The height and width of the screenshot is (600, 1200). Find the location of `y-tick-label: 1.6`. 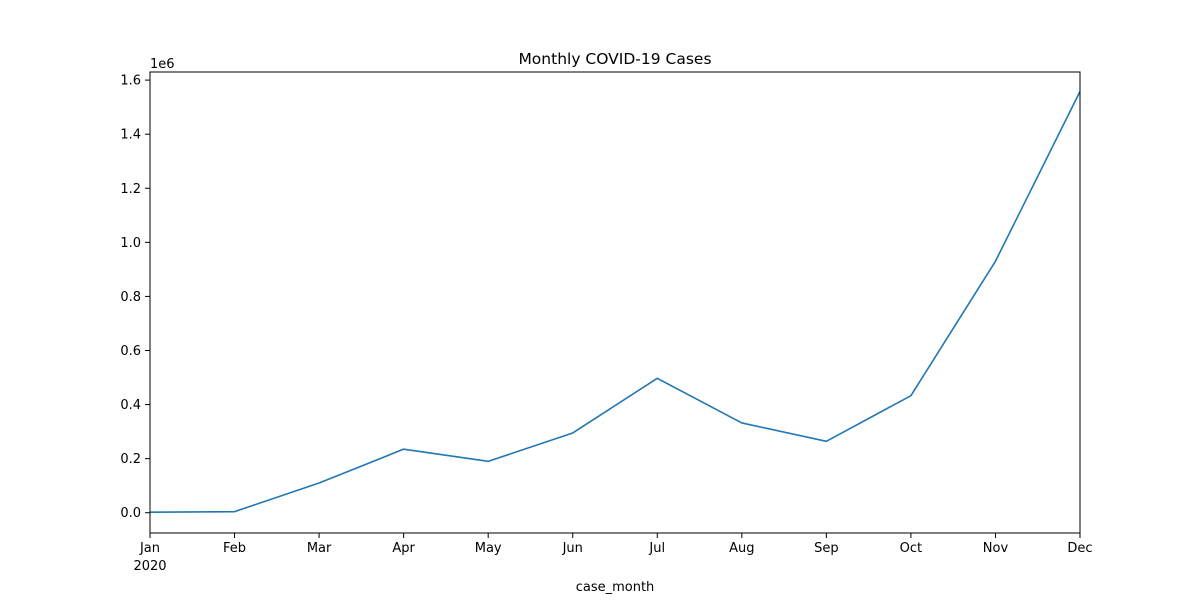

y-tick-label: 1.6 is located at coordinates (130, 81).